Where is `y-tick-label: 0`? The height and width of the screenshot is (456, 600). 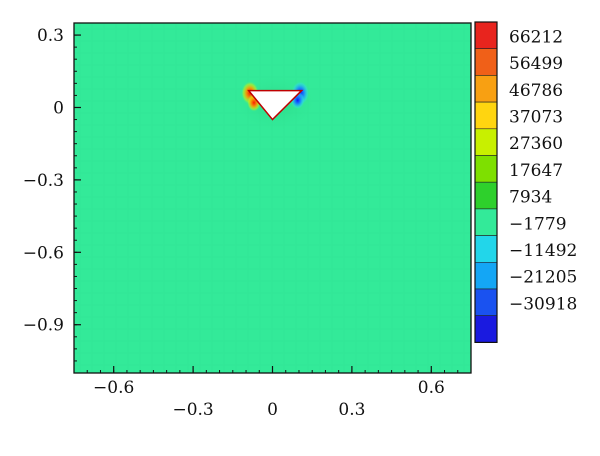 y-tick-label: 0 is located at coordinates (58, 108).